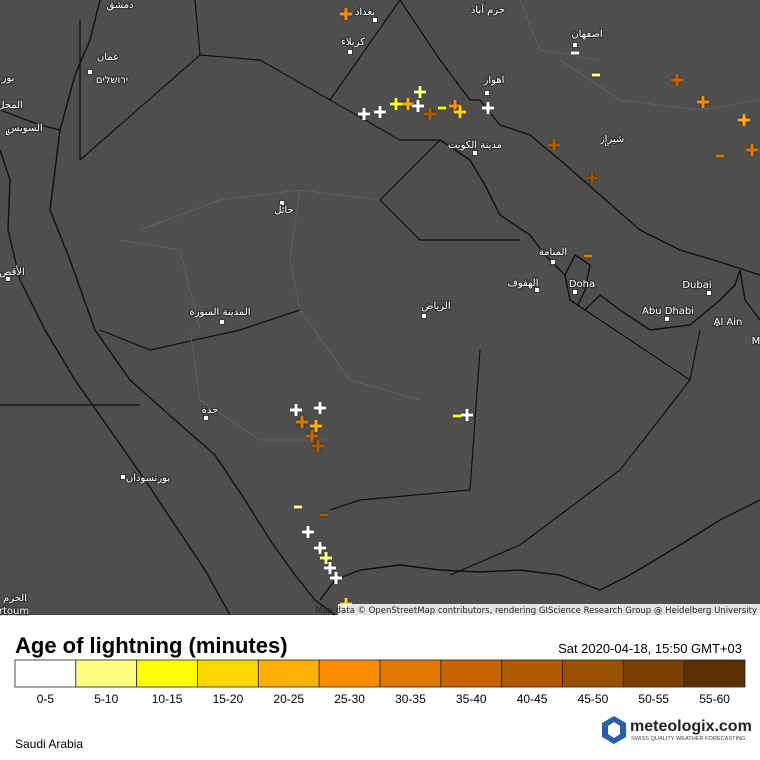 Image resolution: width=760 pixels, height=760 pixels. What do you see at coordinates (106, 699) in the screenshot?
I see `legend-label: 5-10` at bounding box center [106, 699].